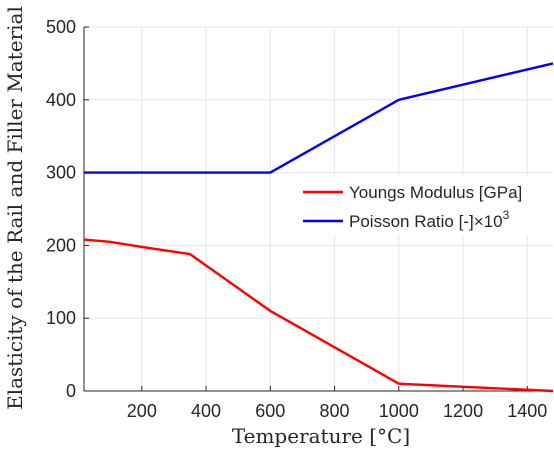 This screenshot has height=455, width=554. I want to click on x-tick-label: 1400, so click(527, 411).